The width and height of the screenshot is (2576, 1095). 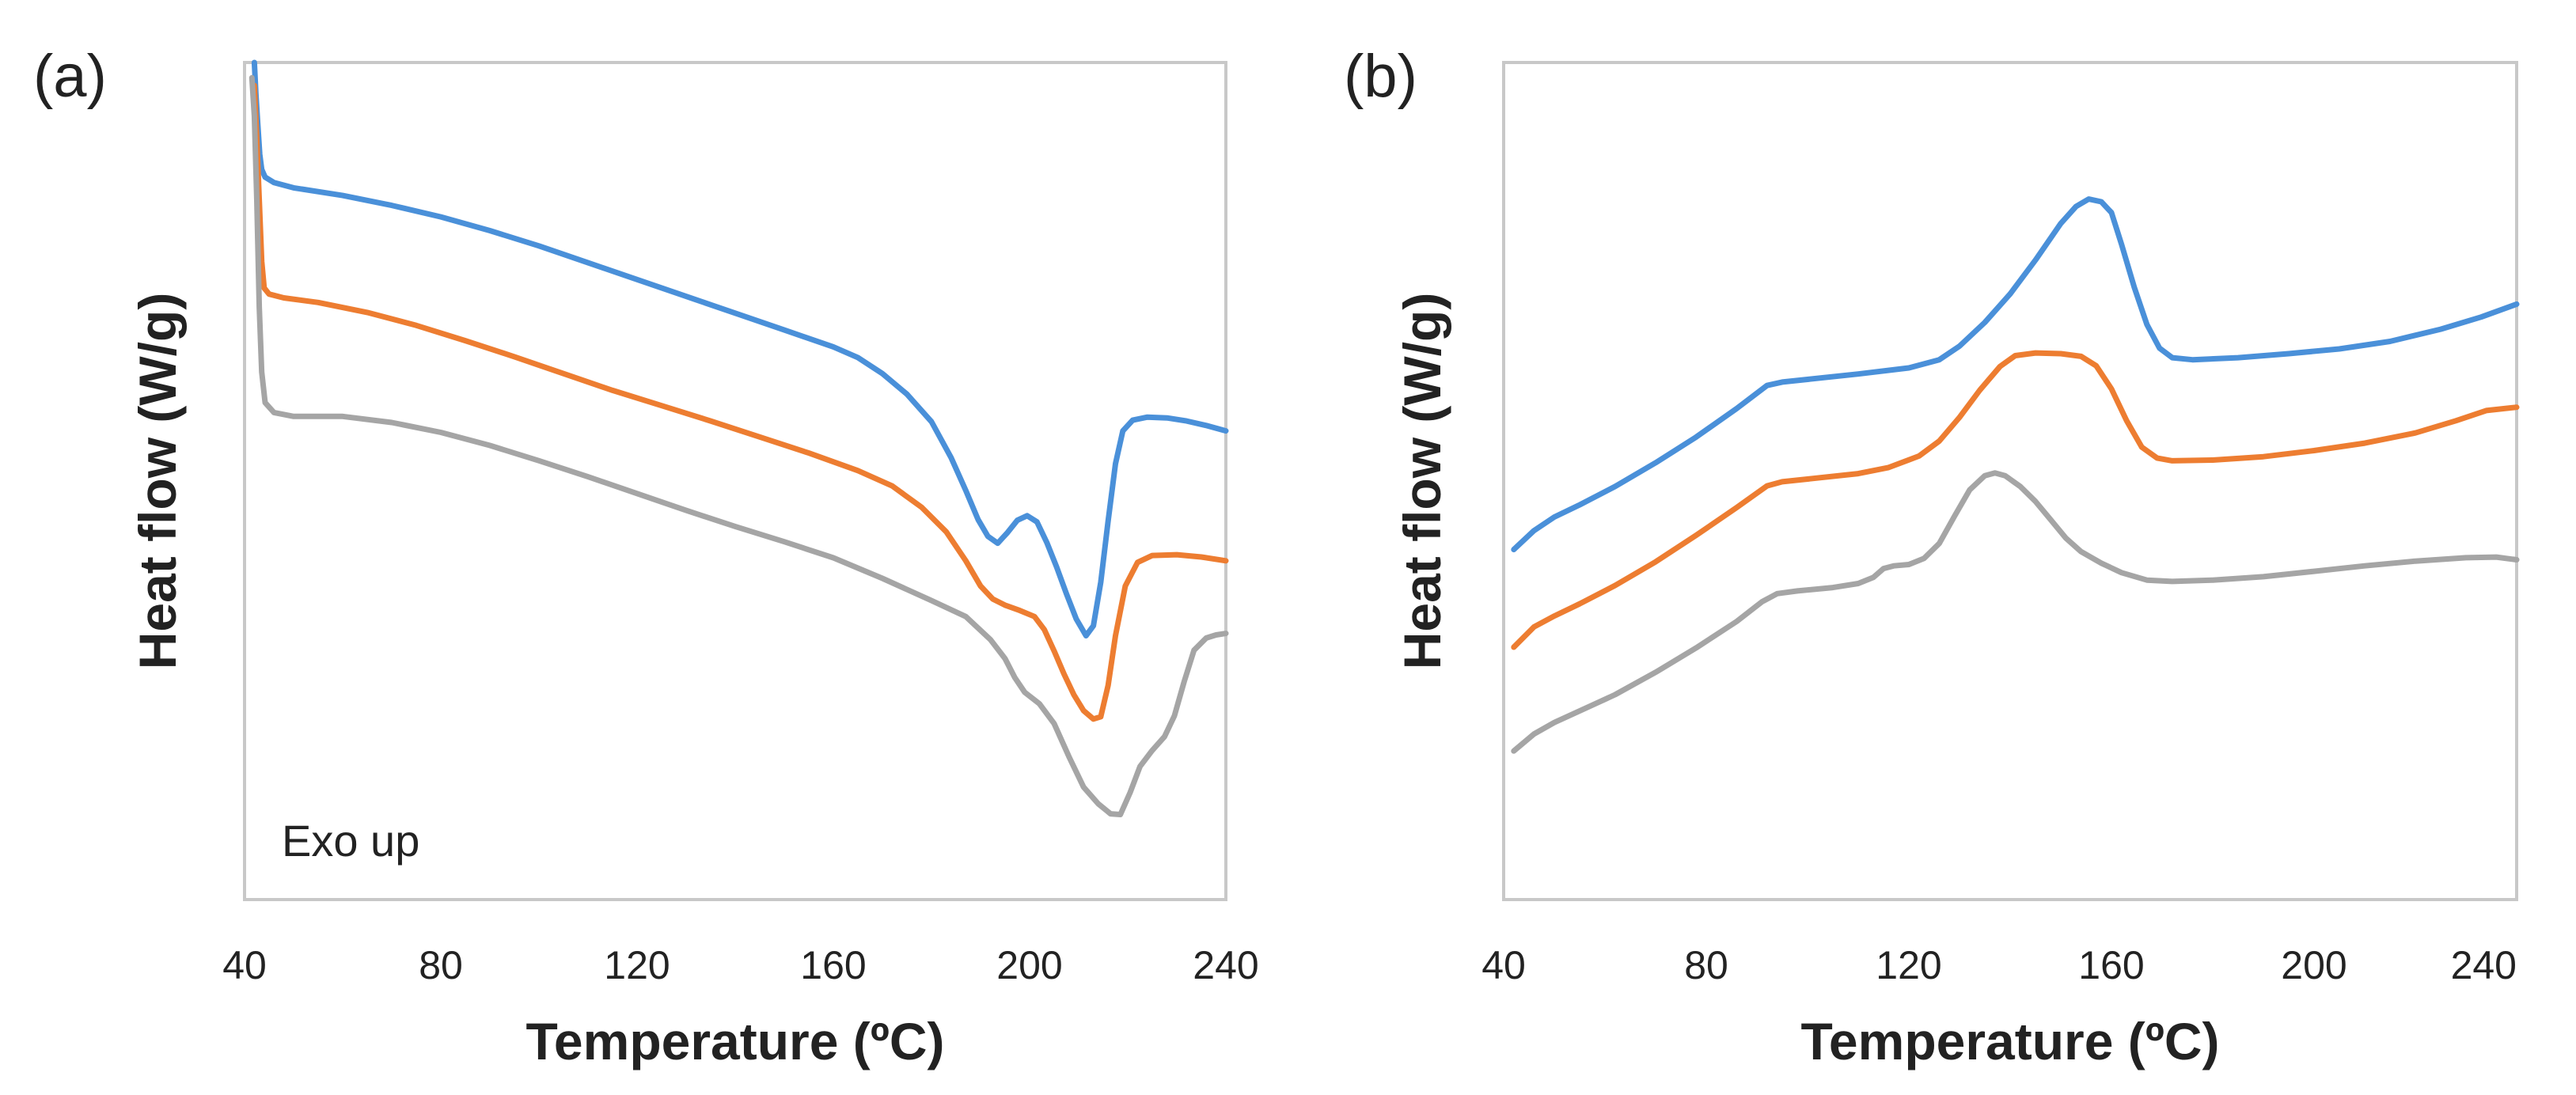 I want to click on panel-a-x-tick-200: 200, so click(x=1029, y=965).